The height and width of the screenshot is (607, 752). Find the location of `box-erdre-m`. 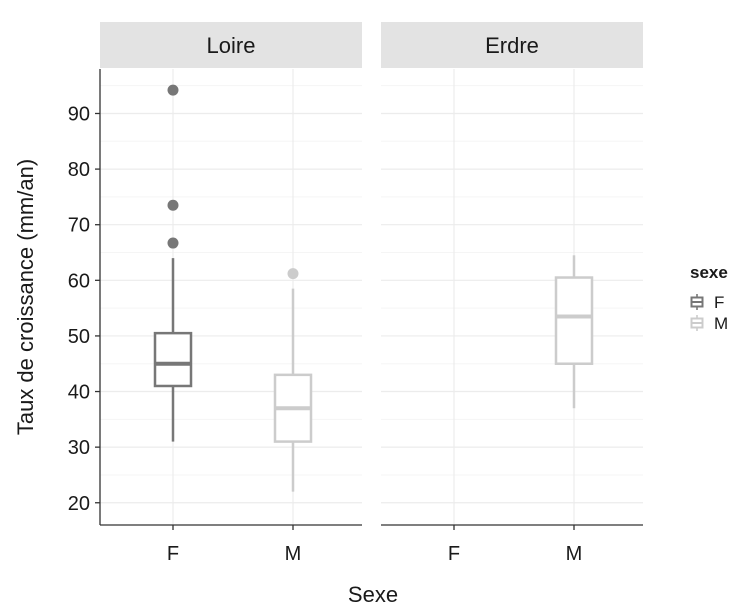

box-erdre-m is located at coordinates (574, 332).